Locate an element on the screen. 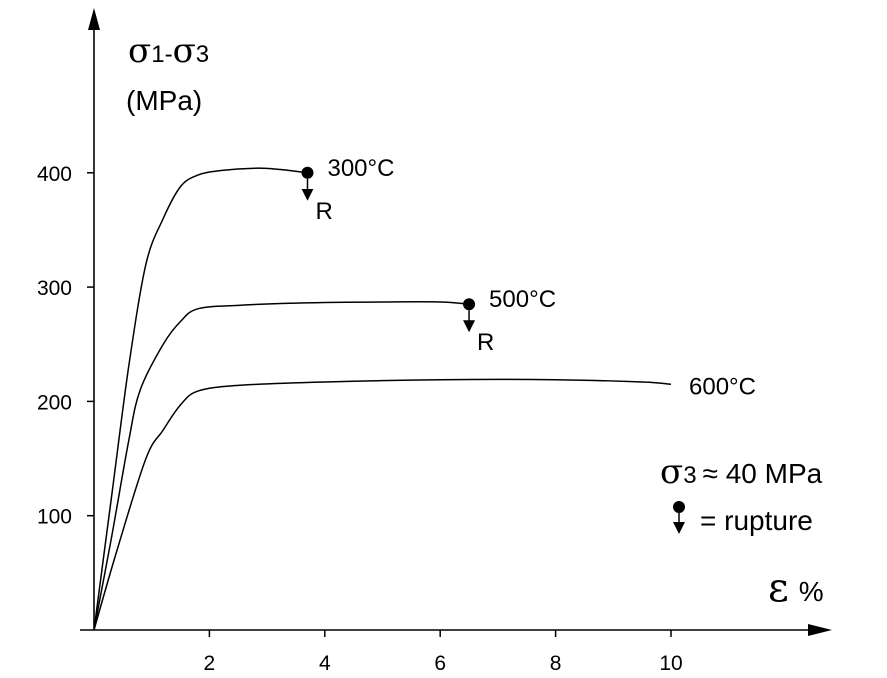 The image size is (887, 678). series-label-600c: 600°C is located at coordinates (722, 386).